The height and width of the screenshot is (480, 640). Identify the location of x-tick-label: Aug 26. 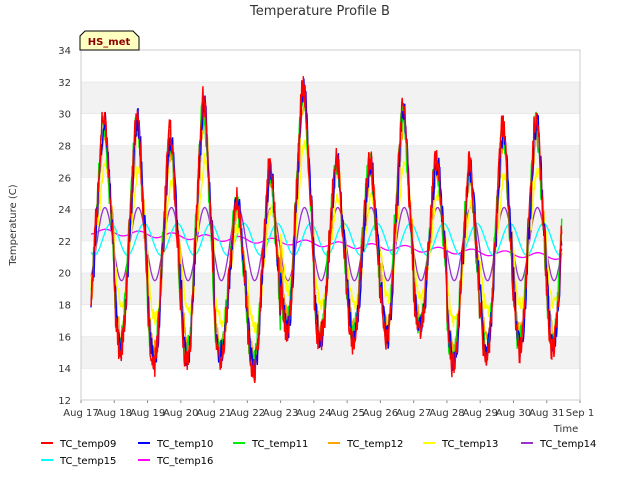
(380, 413).